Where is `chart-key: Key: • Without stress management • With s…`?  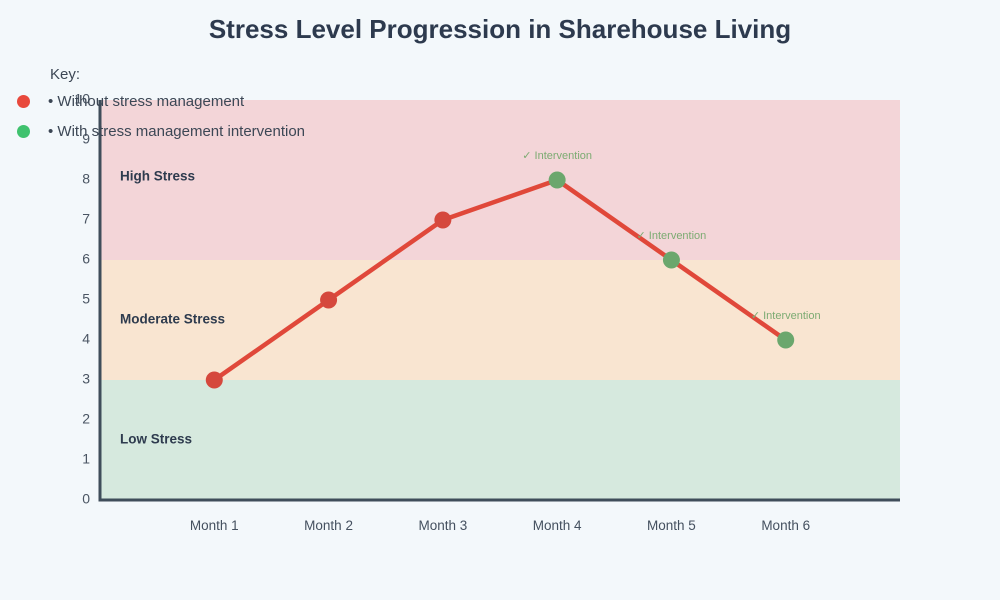
chart-key: Key: • Without stress management • With s… is located at coordinates (152, 105).